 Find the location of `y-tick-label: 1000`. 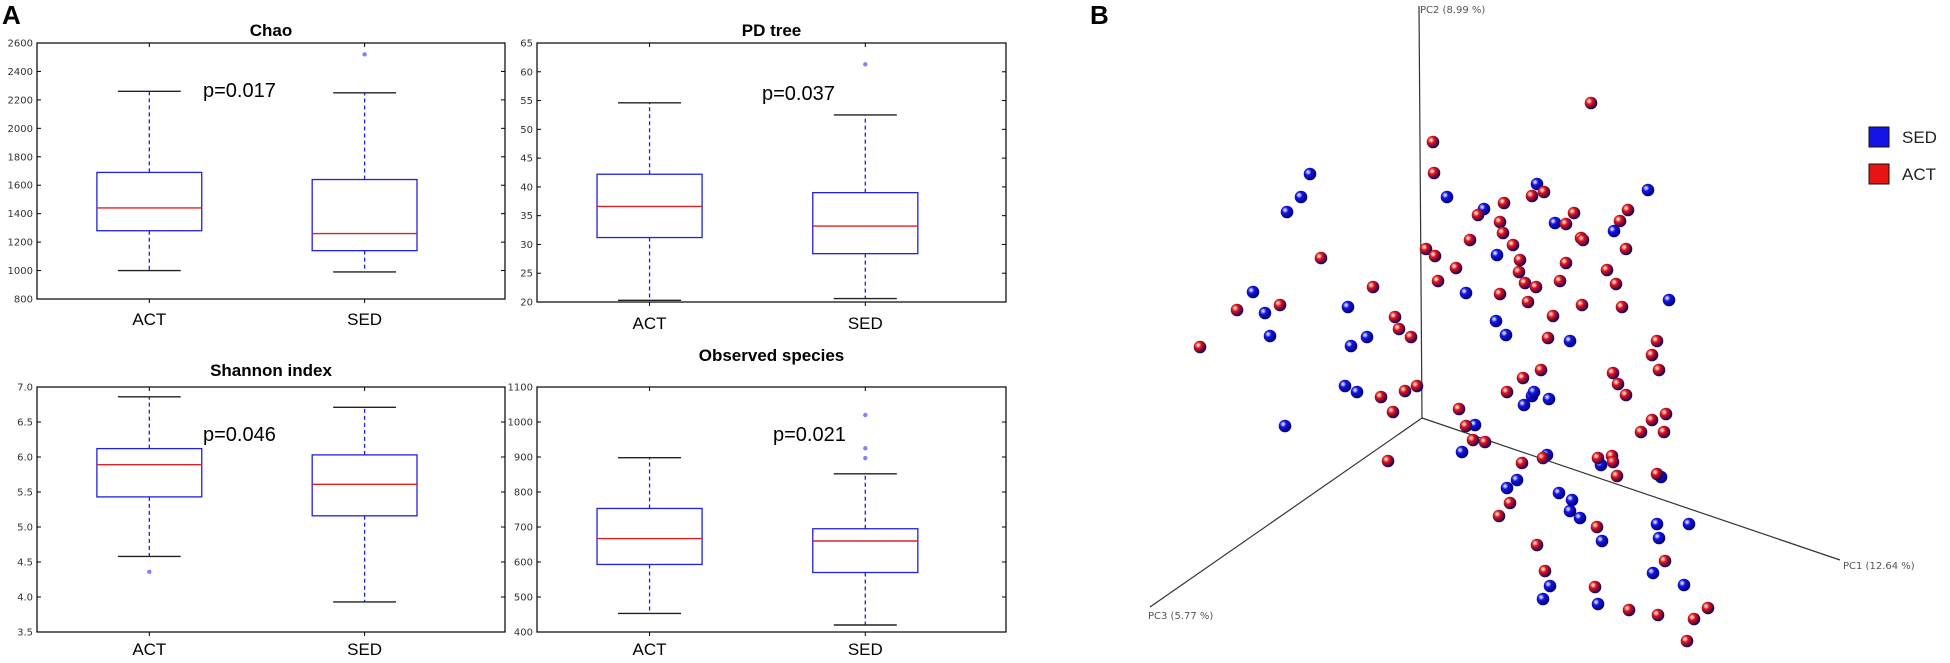

y-tick-label: 1000 is located at coordinates (20, 271).